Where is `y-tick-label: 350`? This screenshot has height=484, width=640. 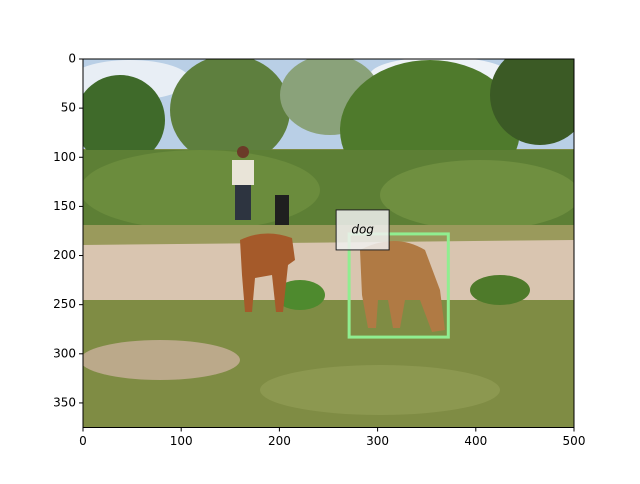 y-tick-label: 350 is located at coordinates (64, 402).